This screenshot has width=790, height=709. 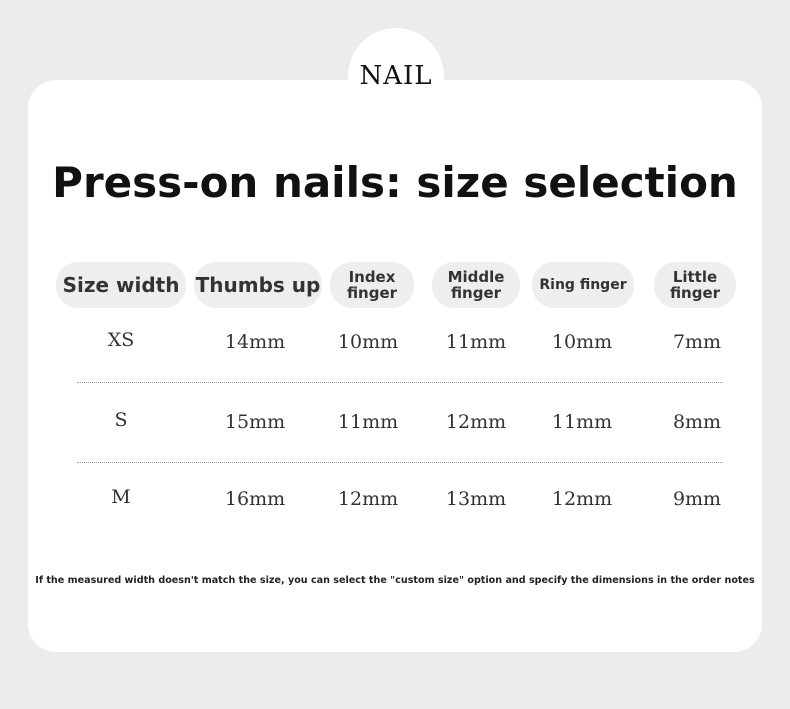 What do you see at coordinates (697, 342) in the screenshot?
I see `size-value: 7mm` at bounding box center [697, 342].